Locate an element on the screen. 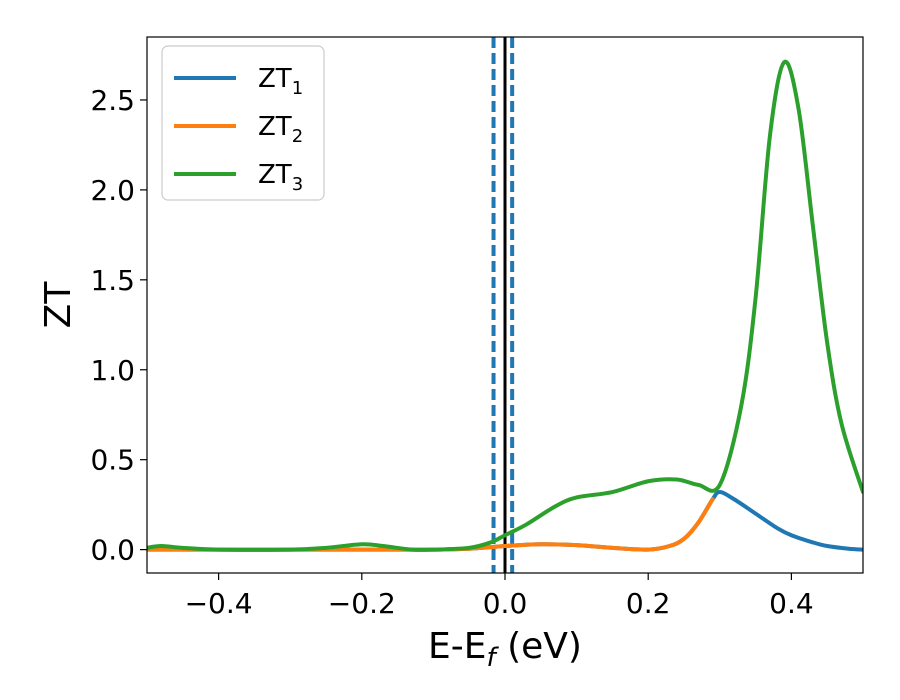 The image size is (900, 700). x-tick-label: −0.2 is located at coordinates (362, 603).